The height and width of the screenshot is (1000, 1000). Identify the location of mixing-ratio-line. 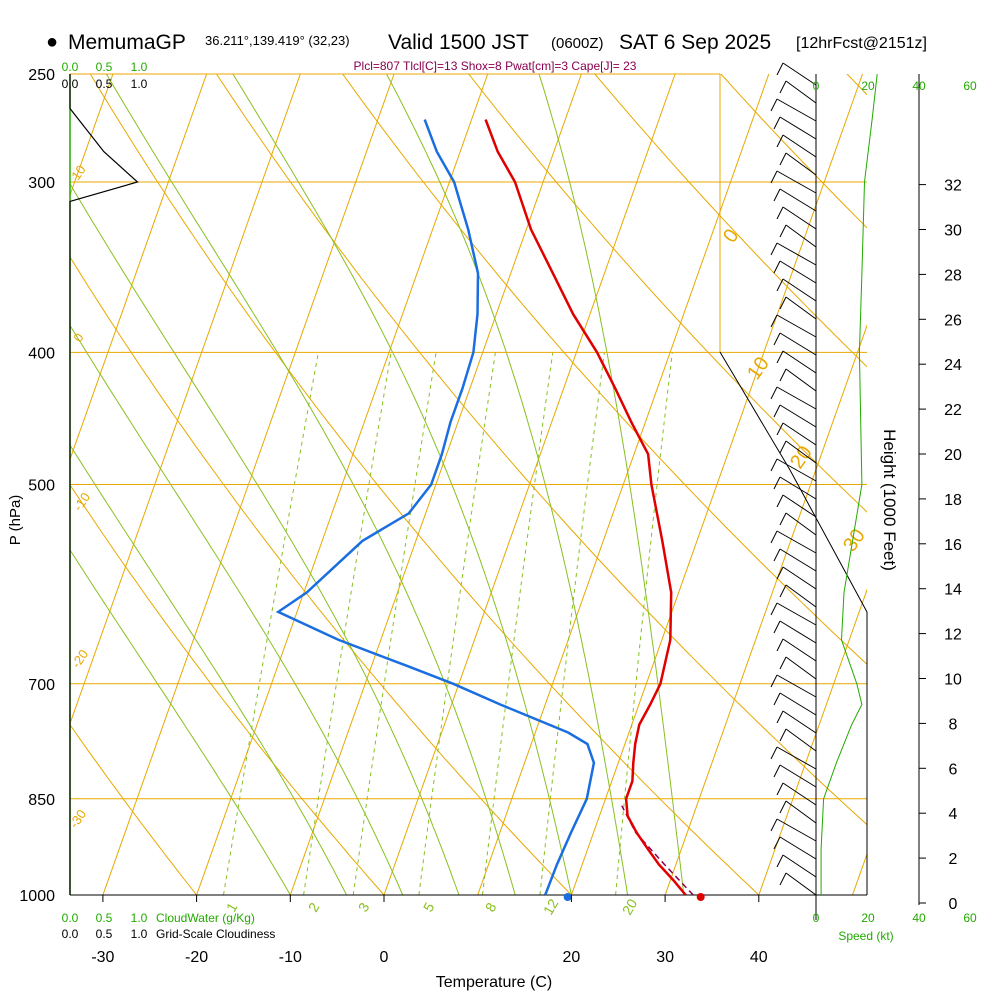
(518, 623).